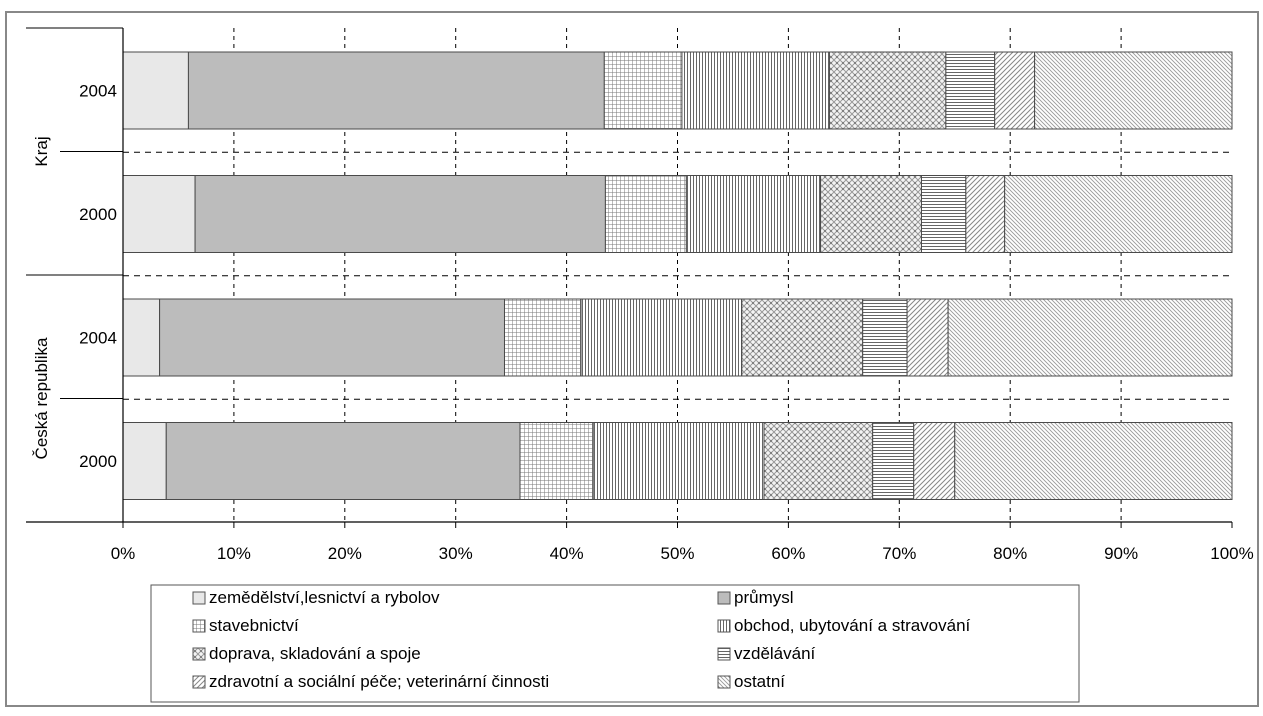 This screenshot has height=716, width=1263. What do you see at coordinates (1231, 553) in the screenshot?
I see `x-tick-label: 100%` at bounding box center [1231, 553].